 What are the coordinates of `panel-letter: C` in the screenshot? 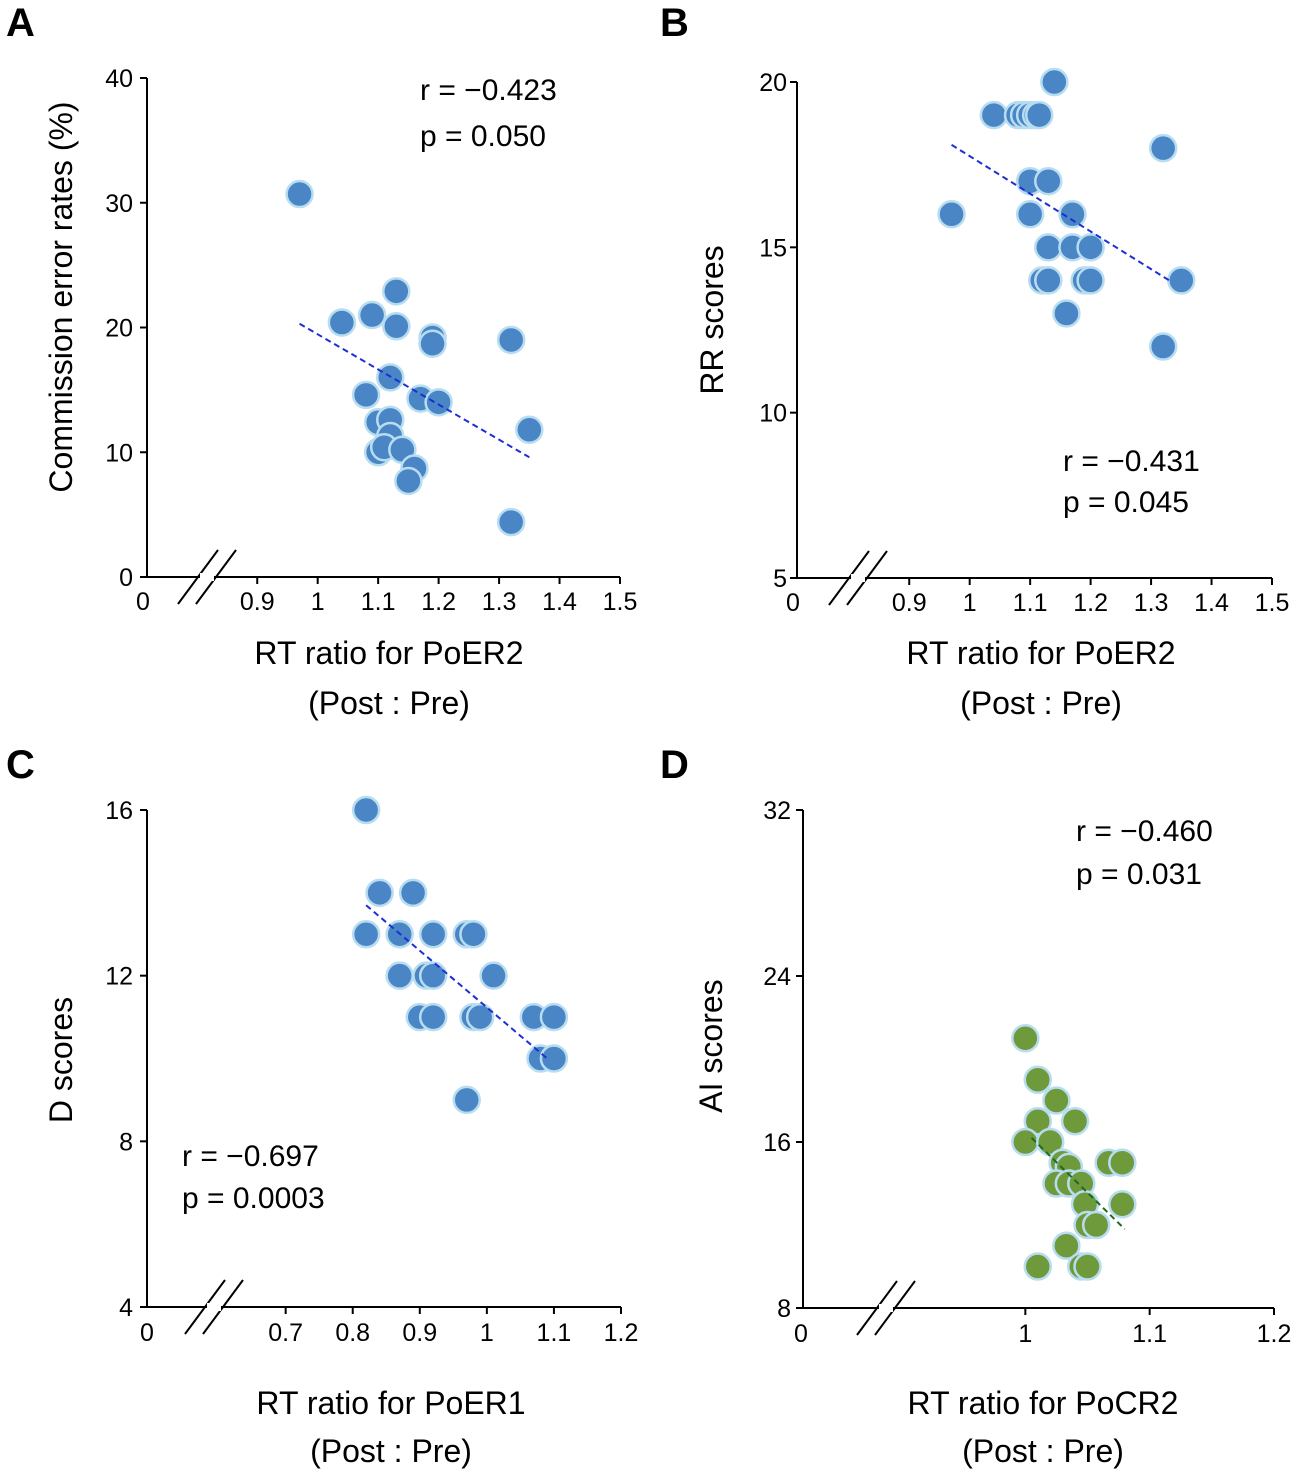 It's located at (20, 765).